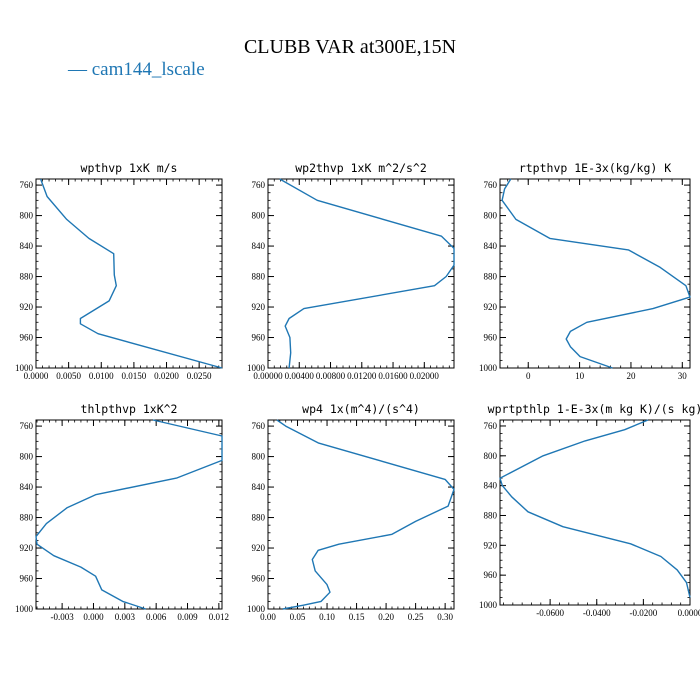 The image size is (700, 700). What do you see at coordinates (445, 617) in the screenshot?
I see `x-tick-label: 0.30` at bounding box center [445, 617].